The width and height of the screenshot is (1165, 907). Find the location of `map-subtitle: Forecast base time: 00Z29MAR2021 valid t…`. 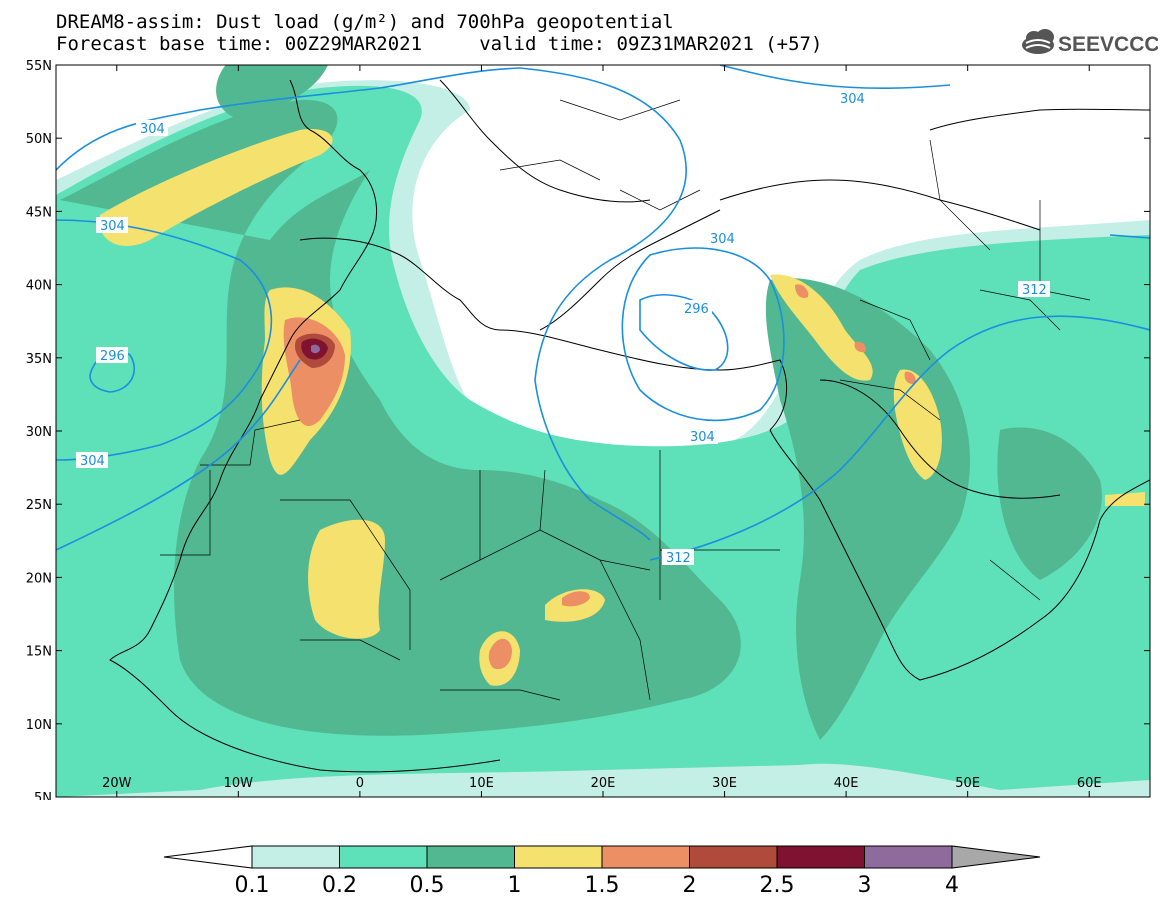

map-subtitle: Forecast base time: 00Z29MAR2021 valid t… is located at coordinates (439, 44).